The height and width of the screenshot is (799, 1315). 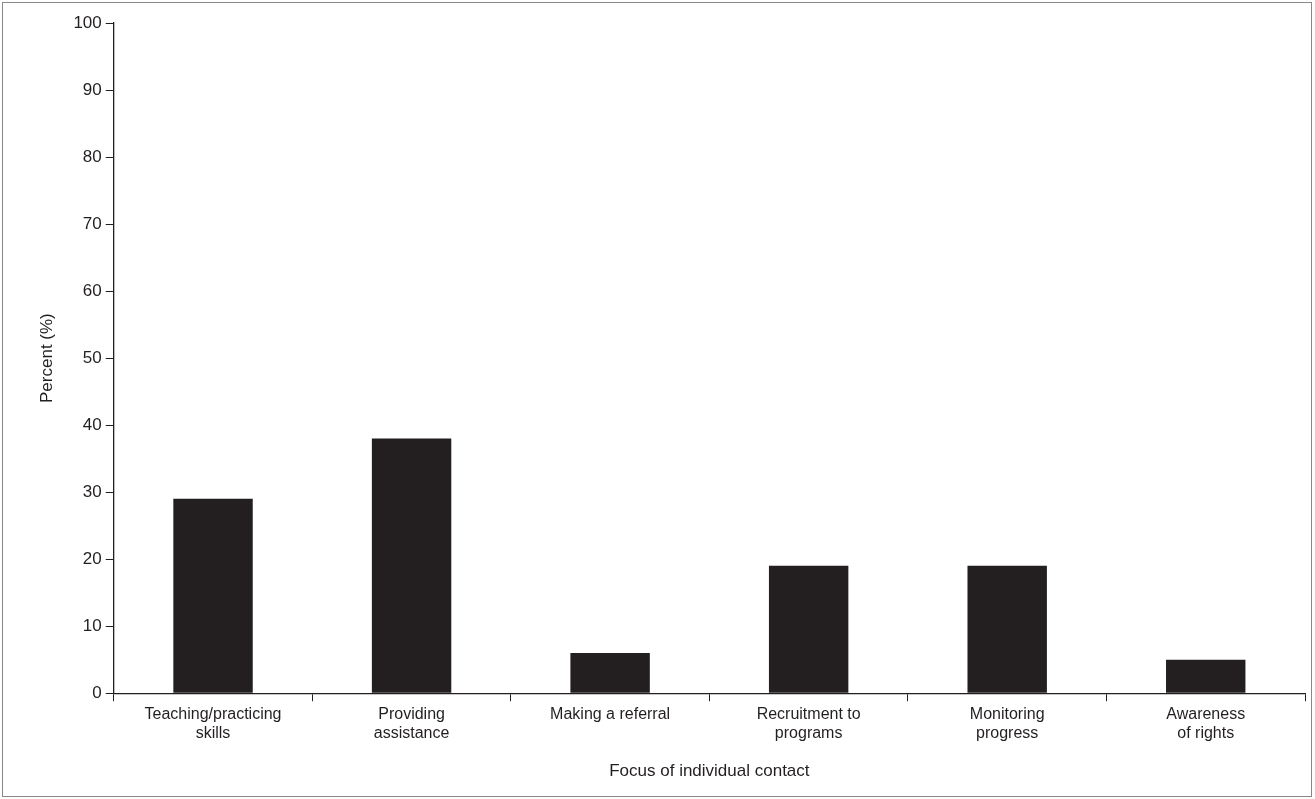 What do you see at coordinates (97, 692) in the screenshot?
I see `y-tick-label: 0` at bounding box center [97, 692].